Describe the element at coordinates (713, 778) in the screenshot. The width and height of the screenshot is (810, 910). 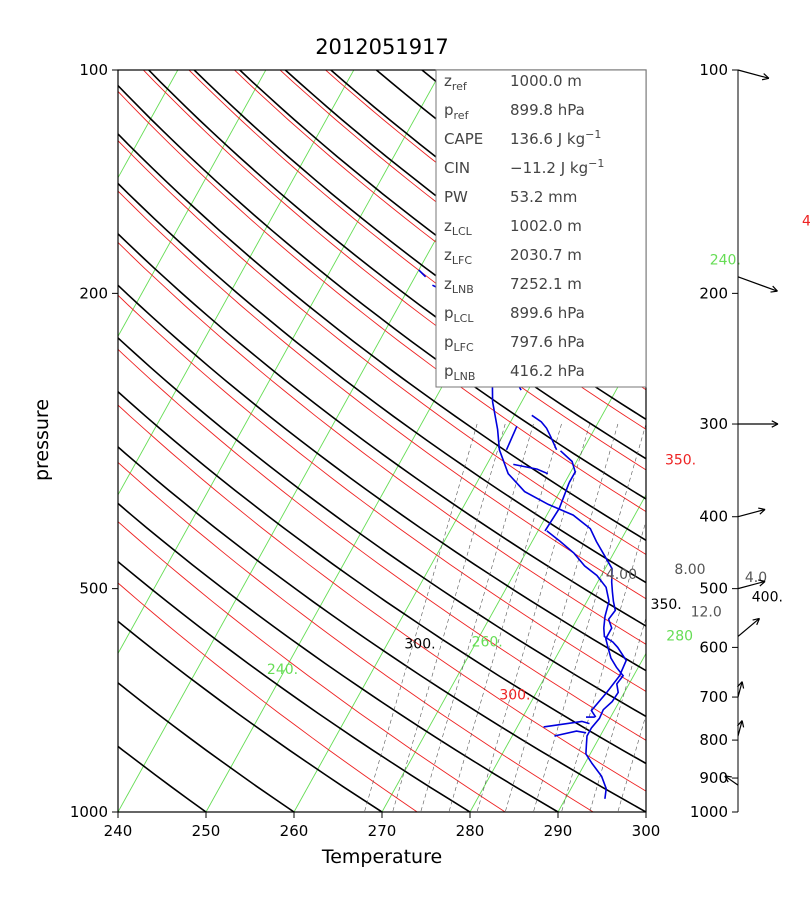
I see `wind-tick-label: 900` at that location.